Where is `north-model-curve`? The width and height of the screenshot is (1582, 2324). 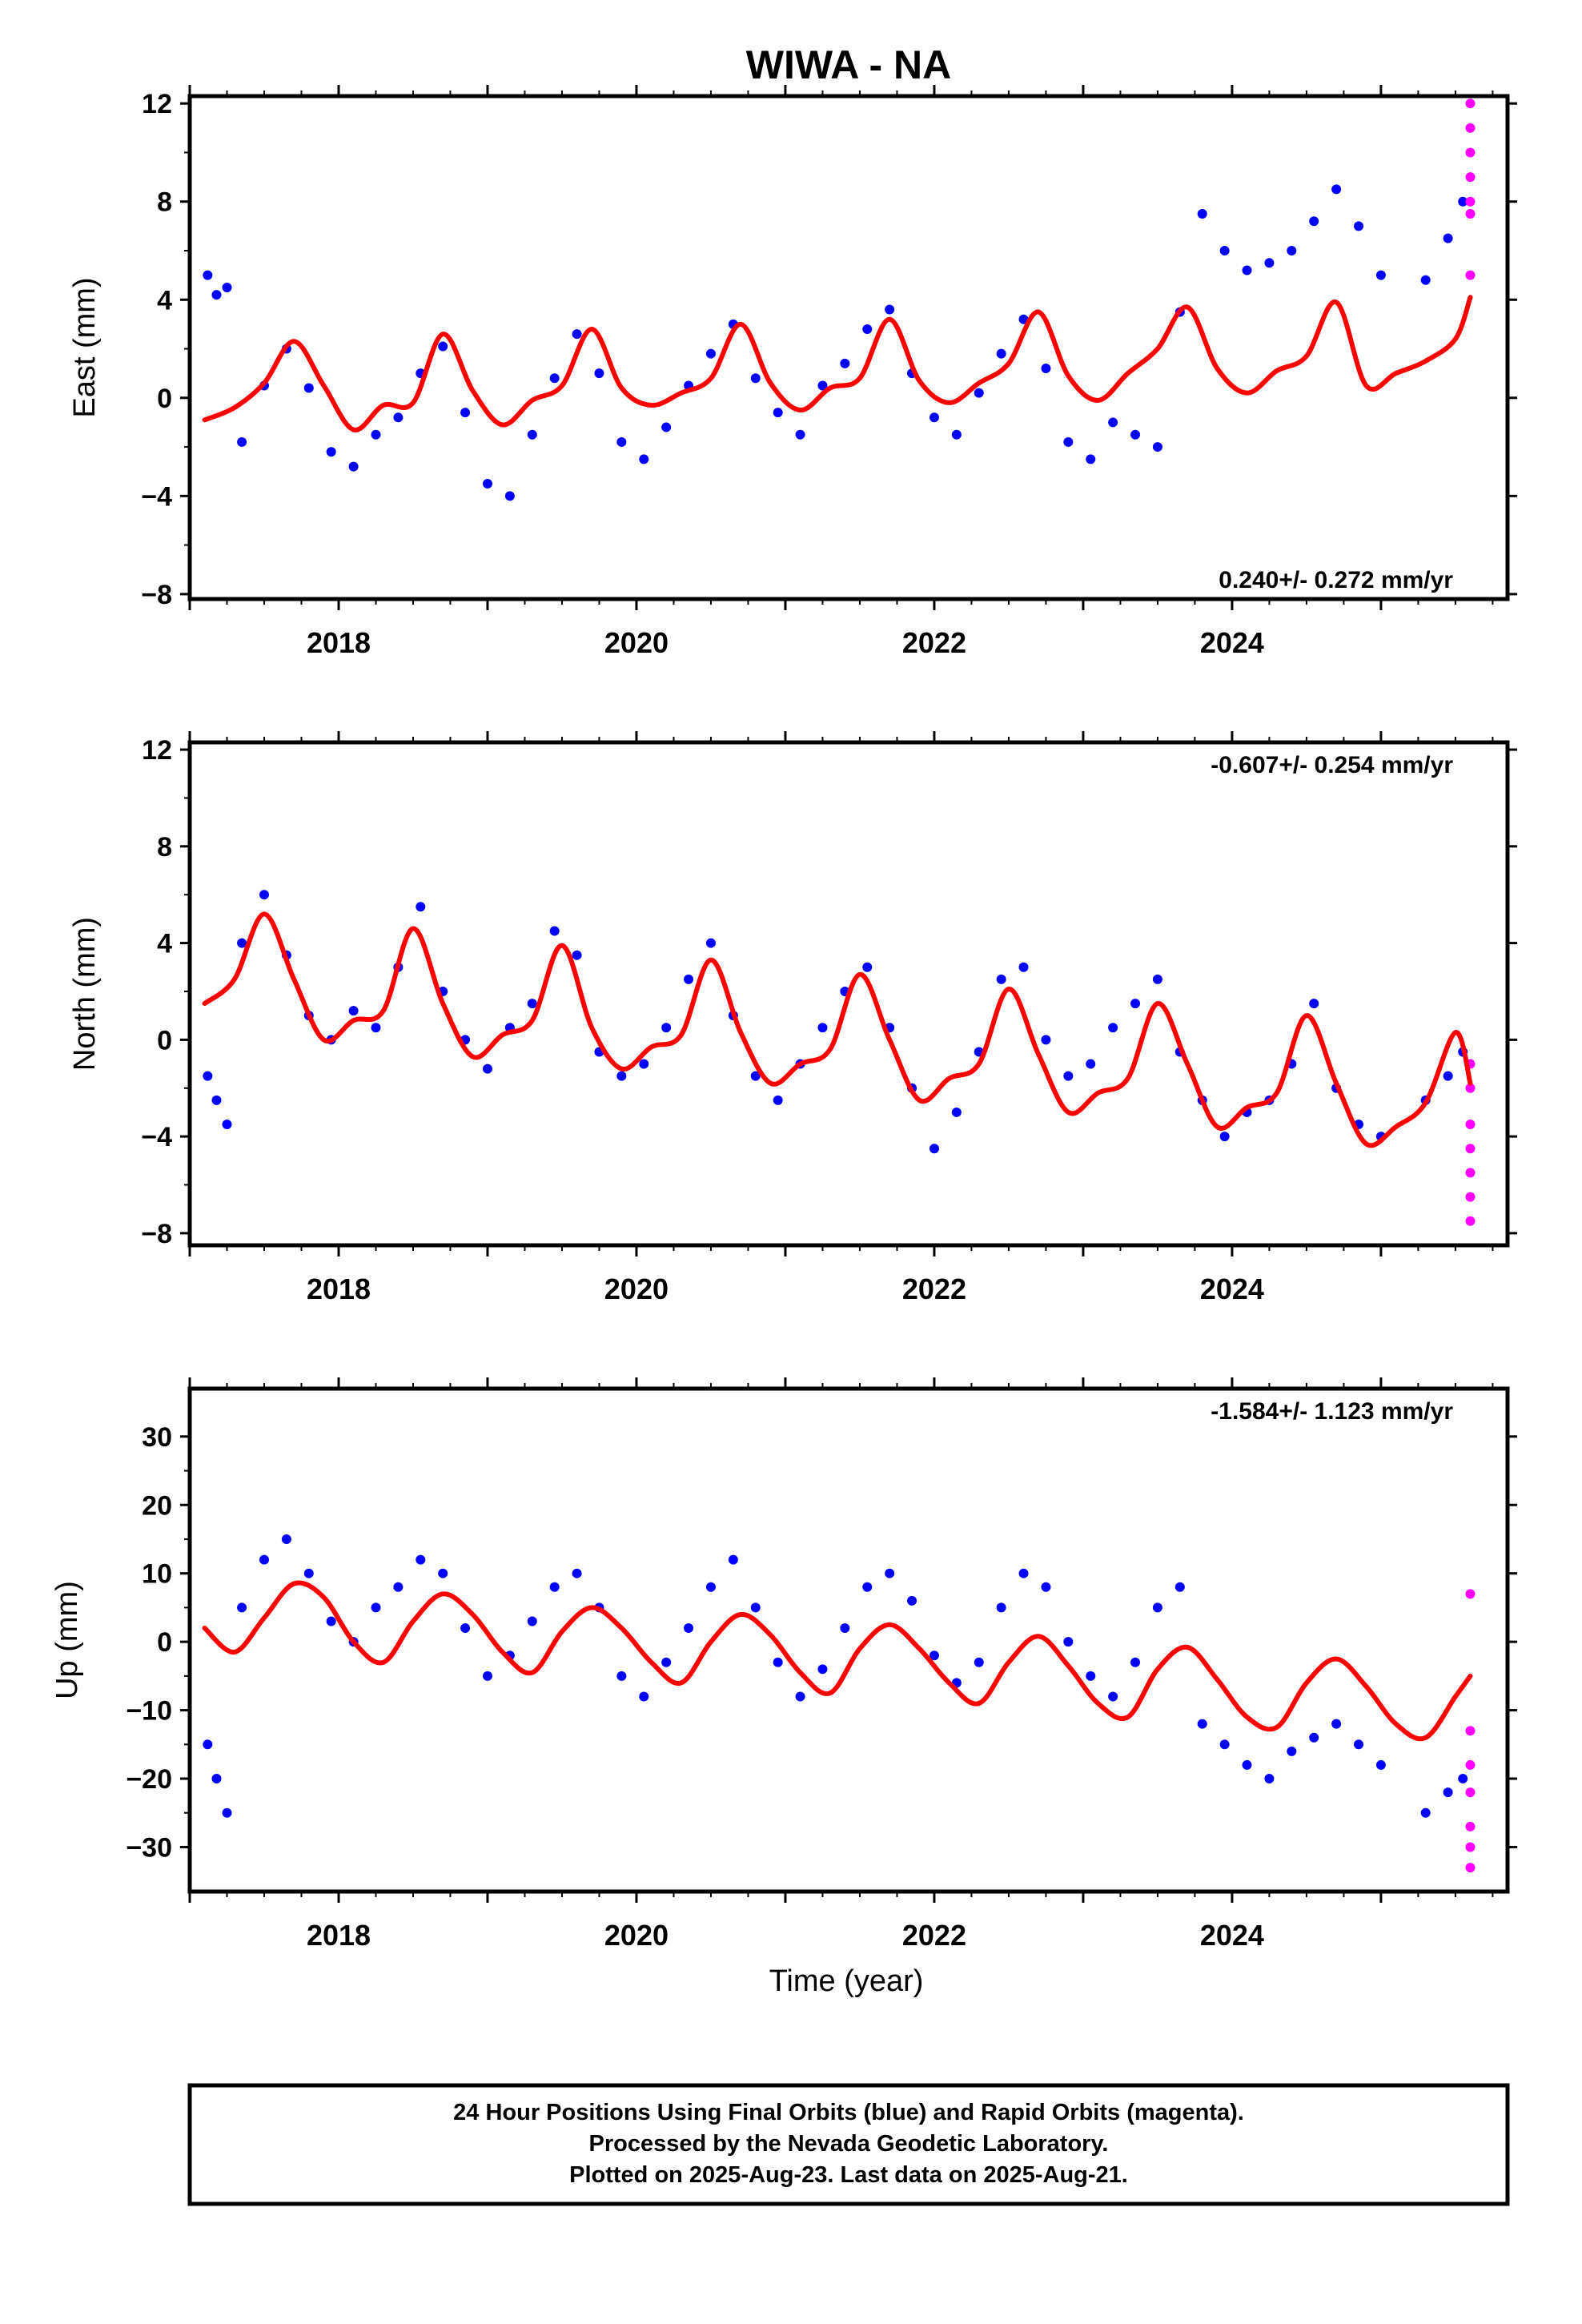 north-model-curve is located at coordinates (838, 1029).